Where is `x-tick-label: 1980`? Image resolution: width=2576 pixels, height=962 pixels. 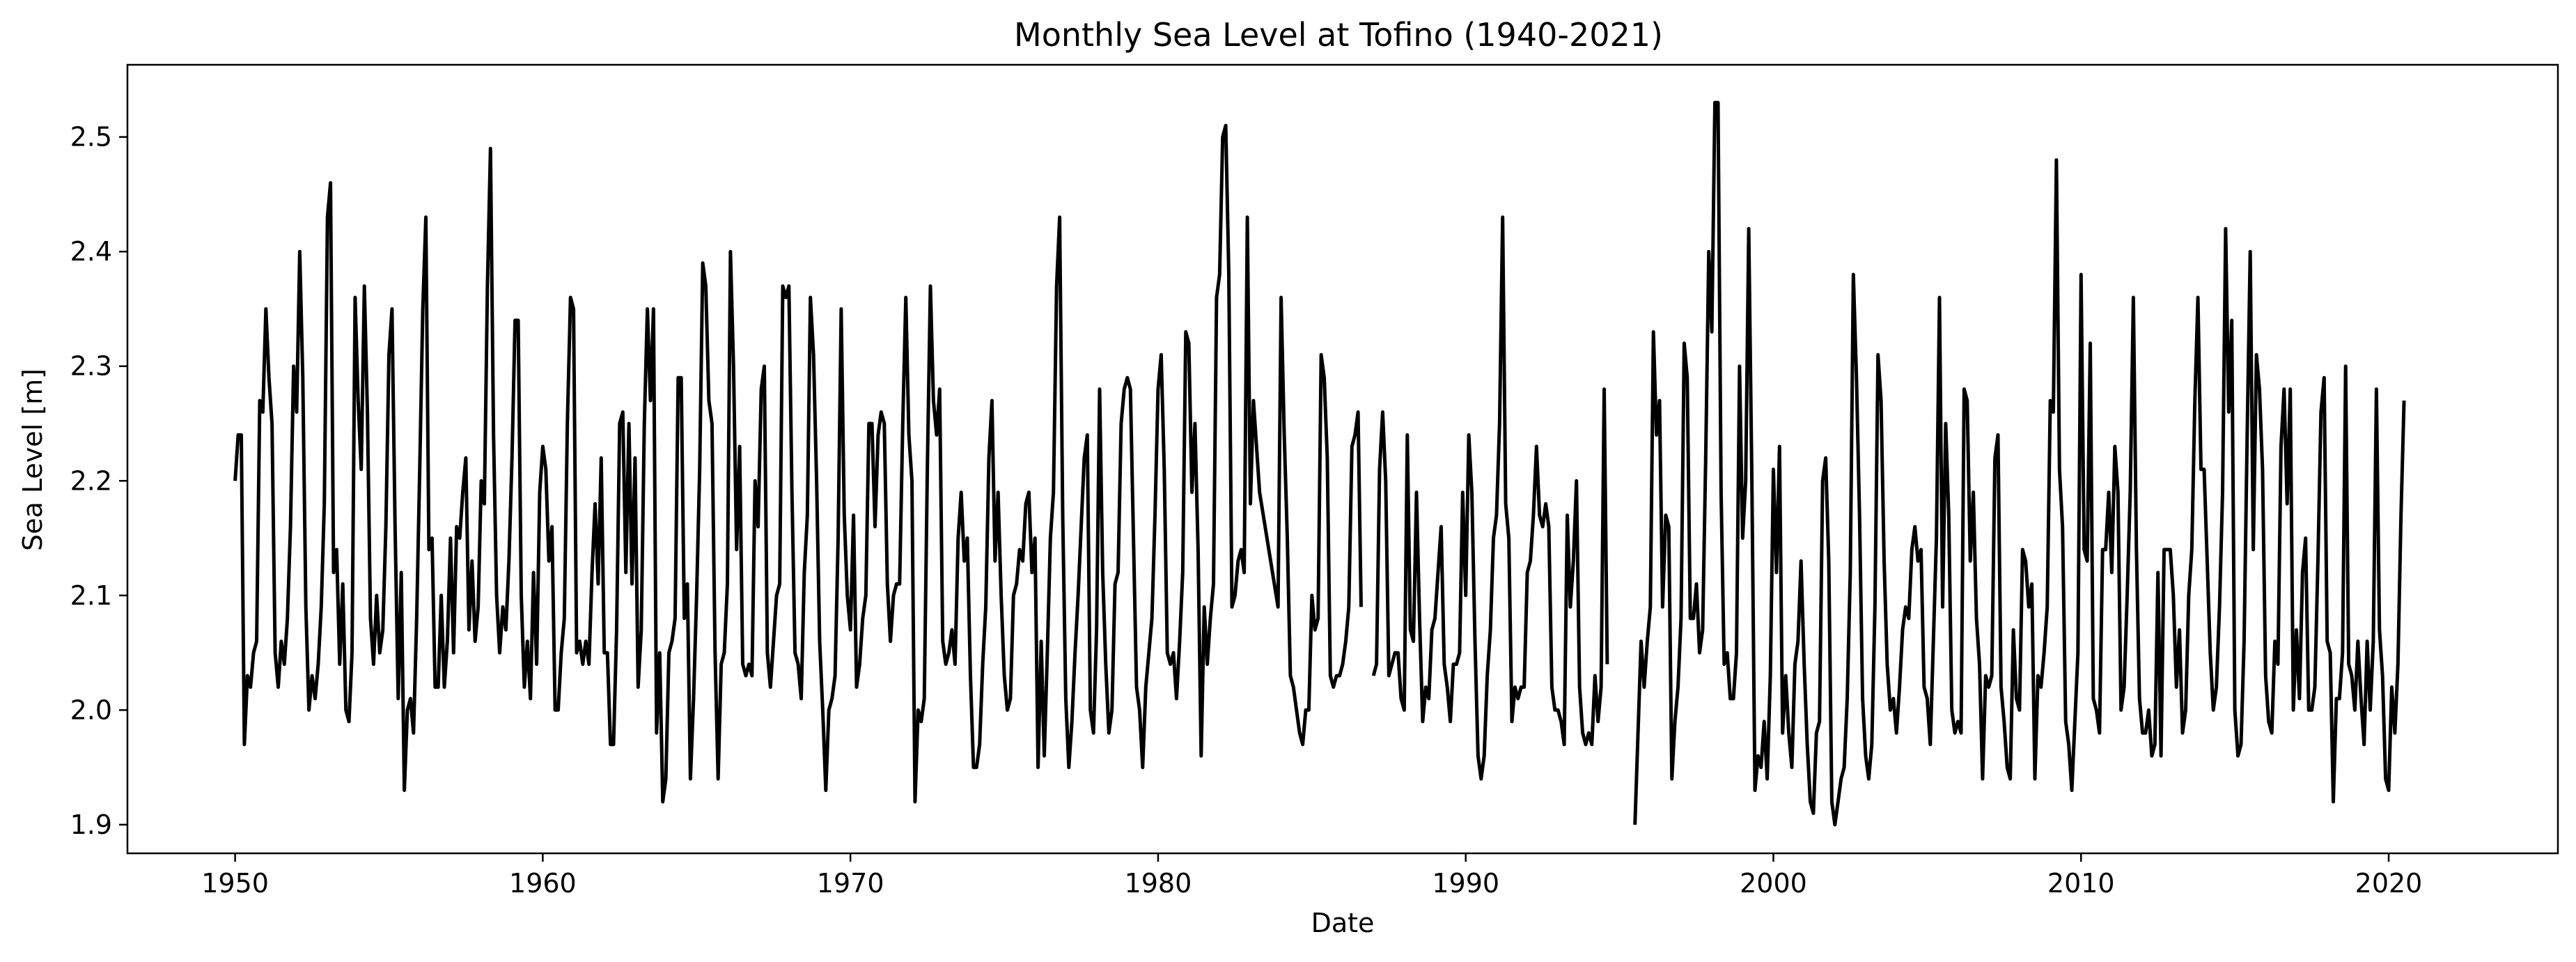
x-tick-label: 1980 is located at coordinates (1158, 883).